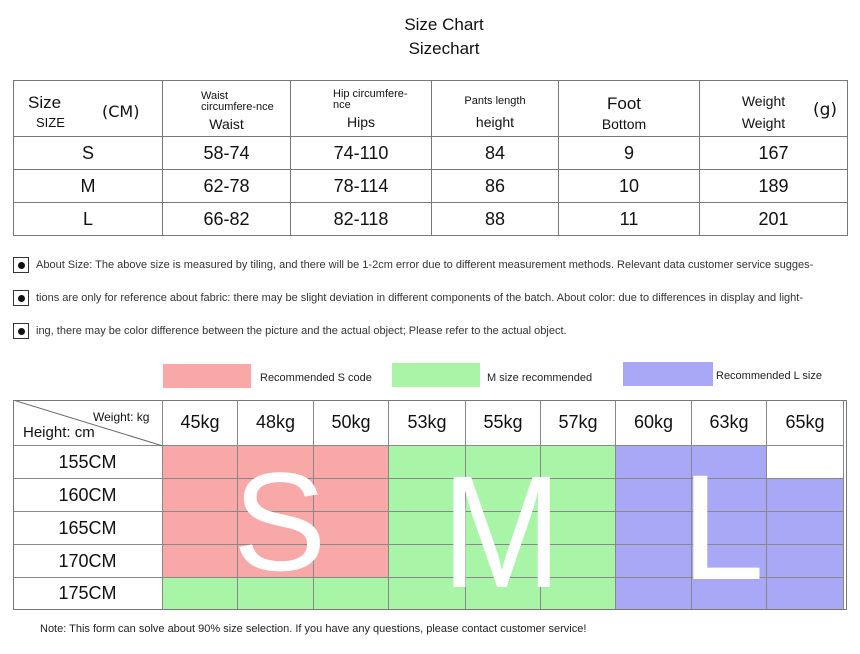  Describe the element at coordinates (88, 153) in the screenshot. I see `row-size: S` at that location.